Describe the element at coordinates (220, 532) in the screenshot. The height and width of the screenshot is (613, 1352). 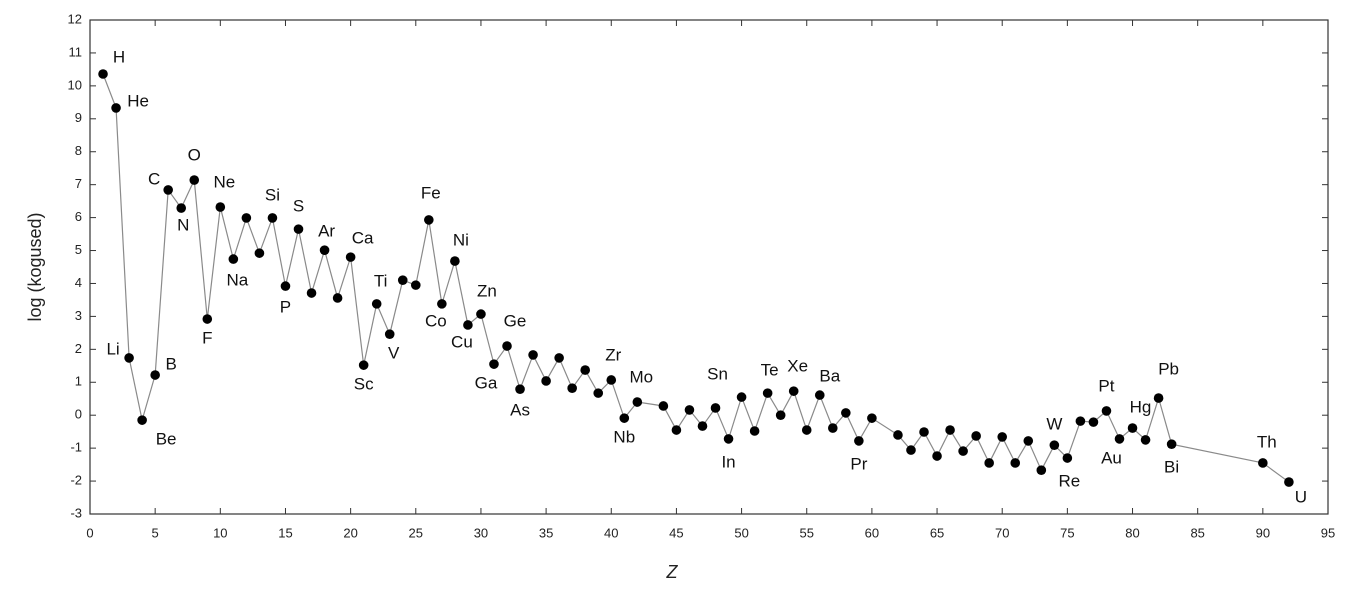
I see `x-tick-label: 10` at that location.